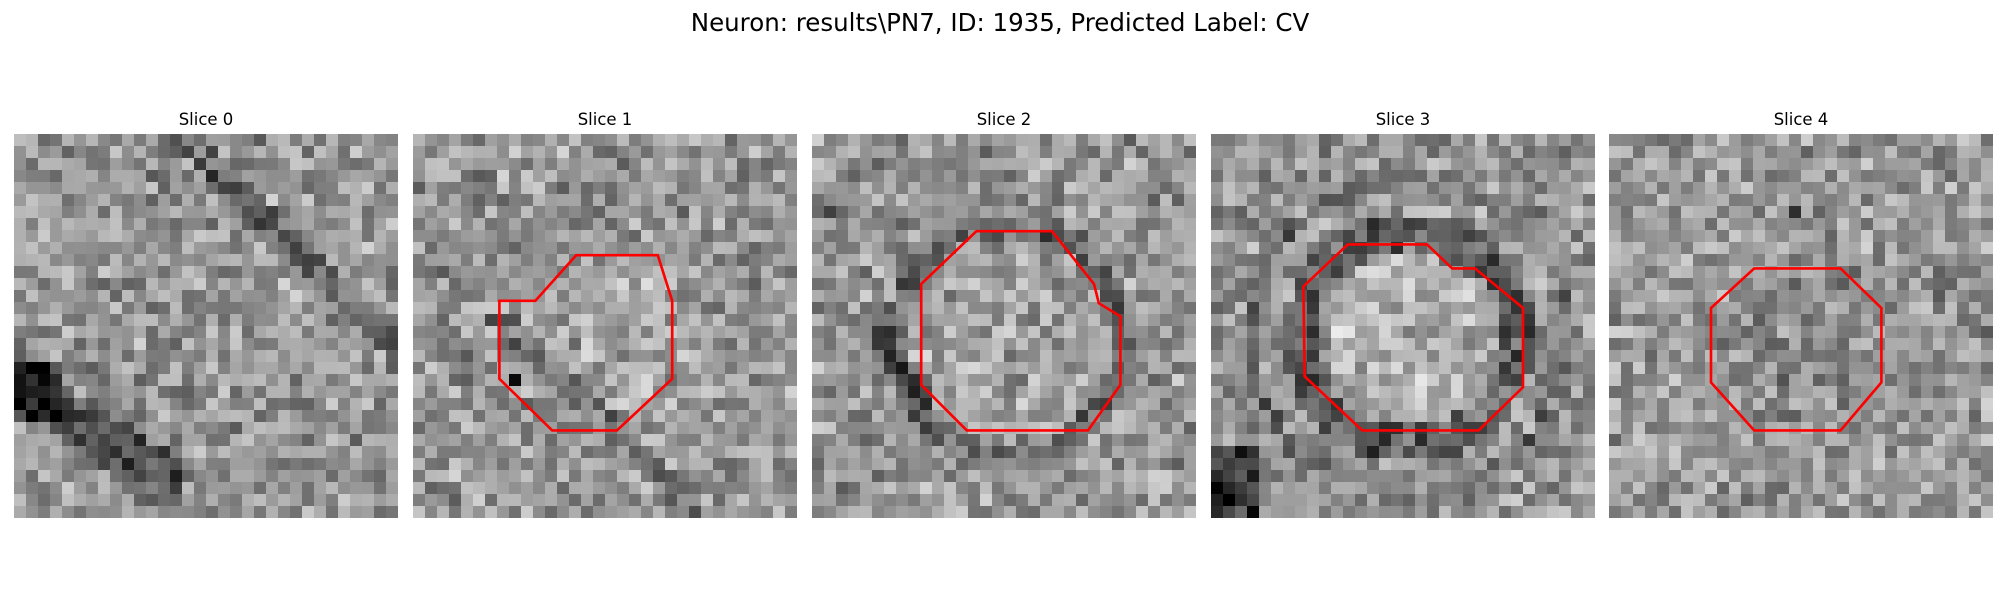 Image resolution: width=2000 pixels, height=600 pixels. What do you see at coordinates (1403, 120) in the screenshot?
I see `slice-title: Slice 3` at bounding box center [1403, 120].